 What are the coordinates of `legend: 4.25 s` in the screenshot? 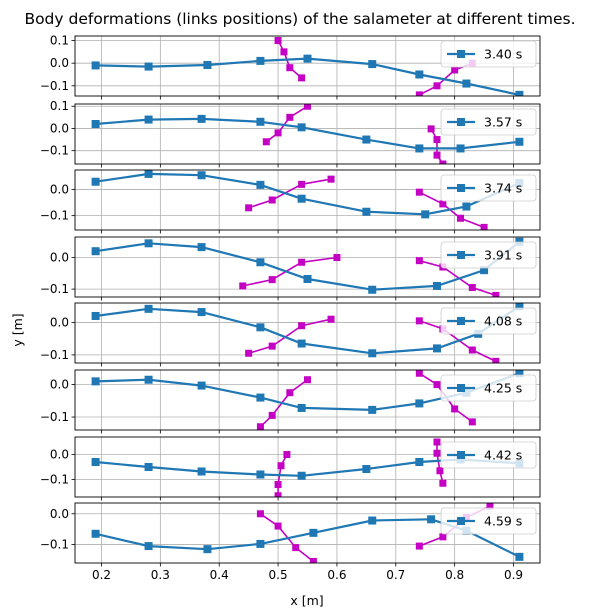 It's located at (488, 388).